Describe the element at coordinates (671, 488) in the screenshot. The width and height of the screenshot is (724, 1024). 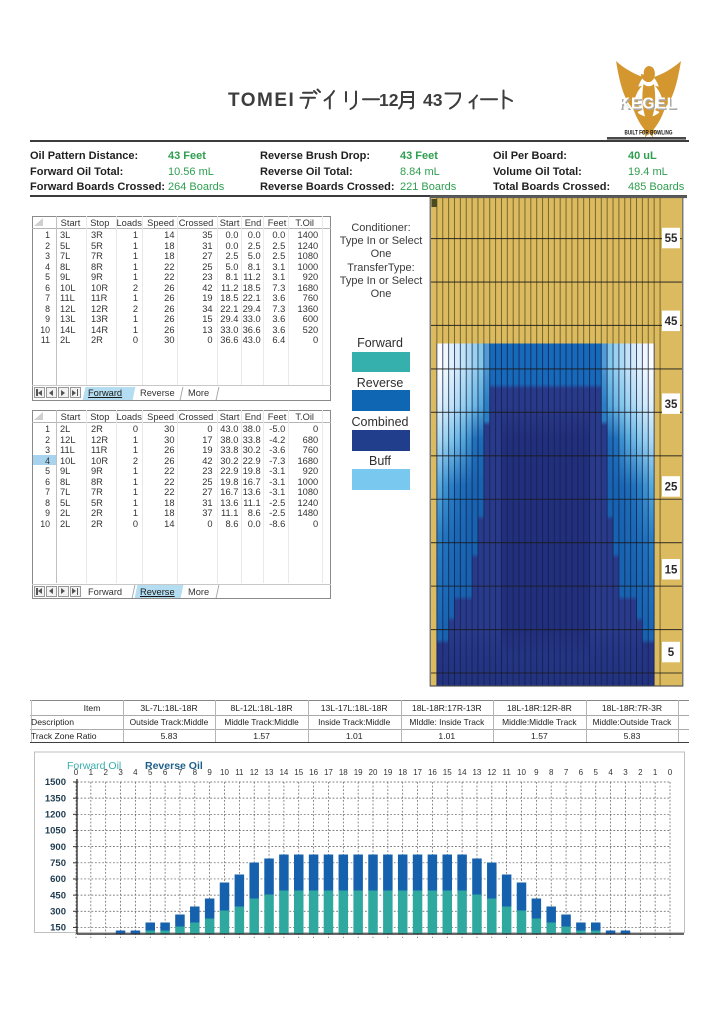
I see `svg-text: 25` at that location.